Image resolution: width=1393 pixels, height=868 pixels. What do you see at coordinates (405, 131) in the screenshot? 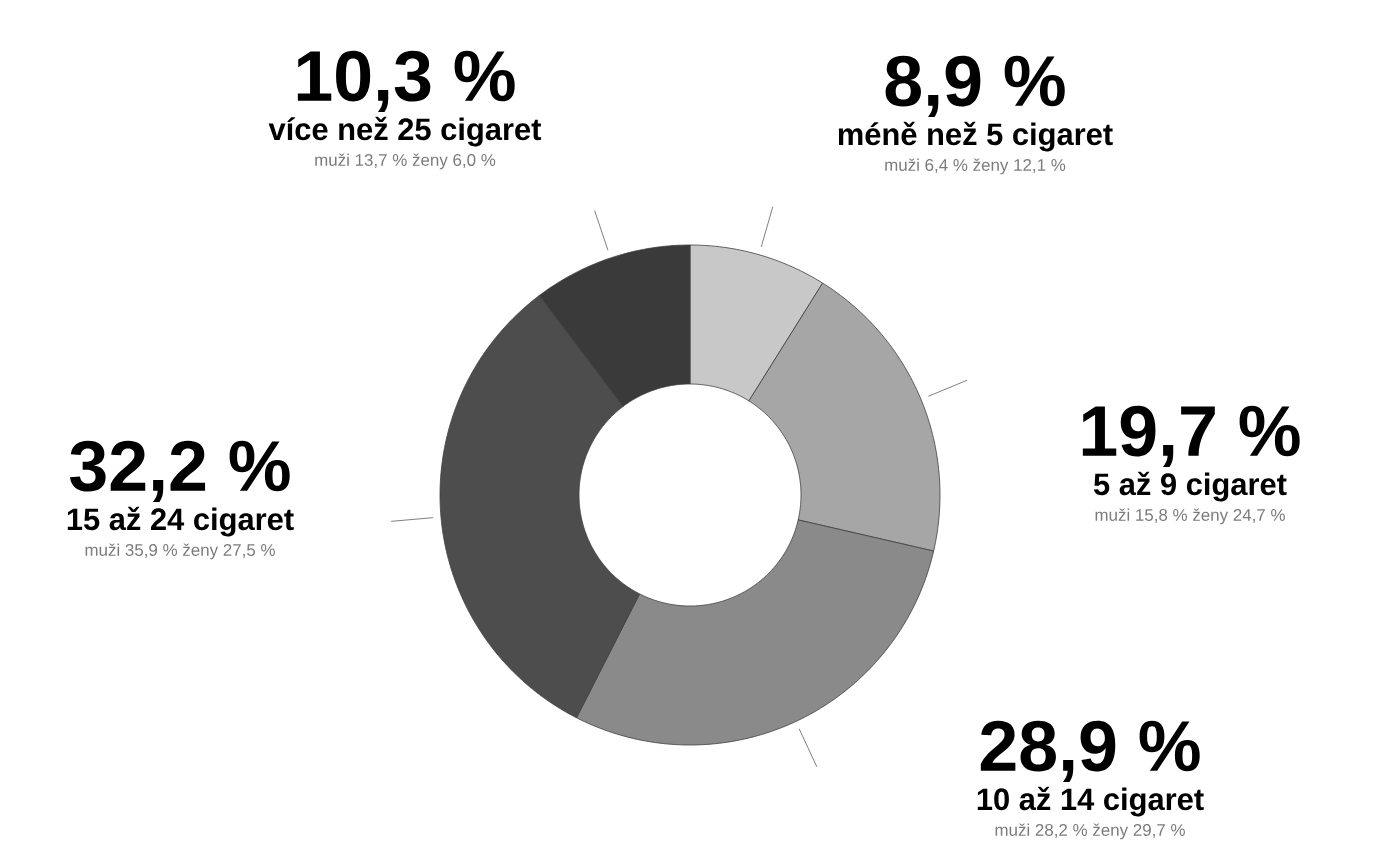
I see `slice-label: více než 25 cigaret` at bounding box center [405, 131].